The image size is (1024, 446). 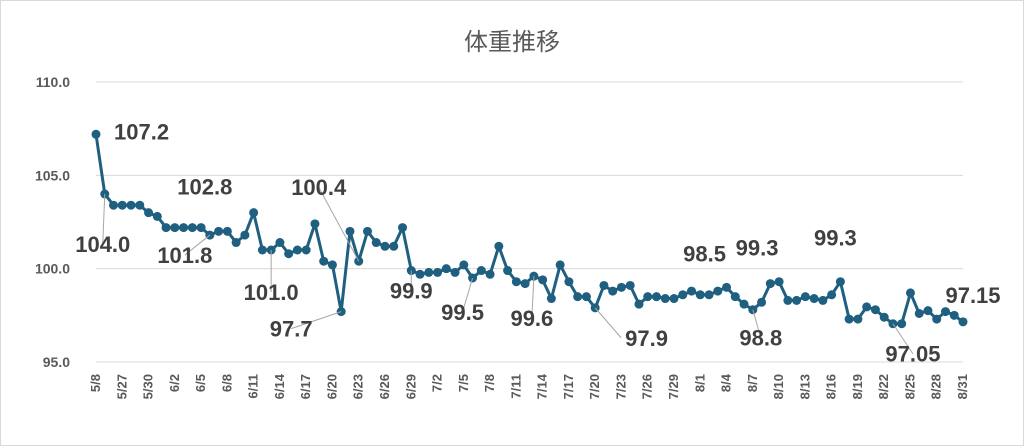 I want to click on x-tick-label: 5/27, so click(x=121, y=386).